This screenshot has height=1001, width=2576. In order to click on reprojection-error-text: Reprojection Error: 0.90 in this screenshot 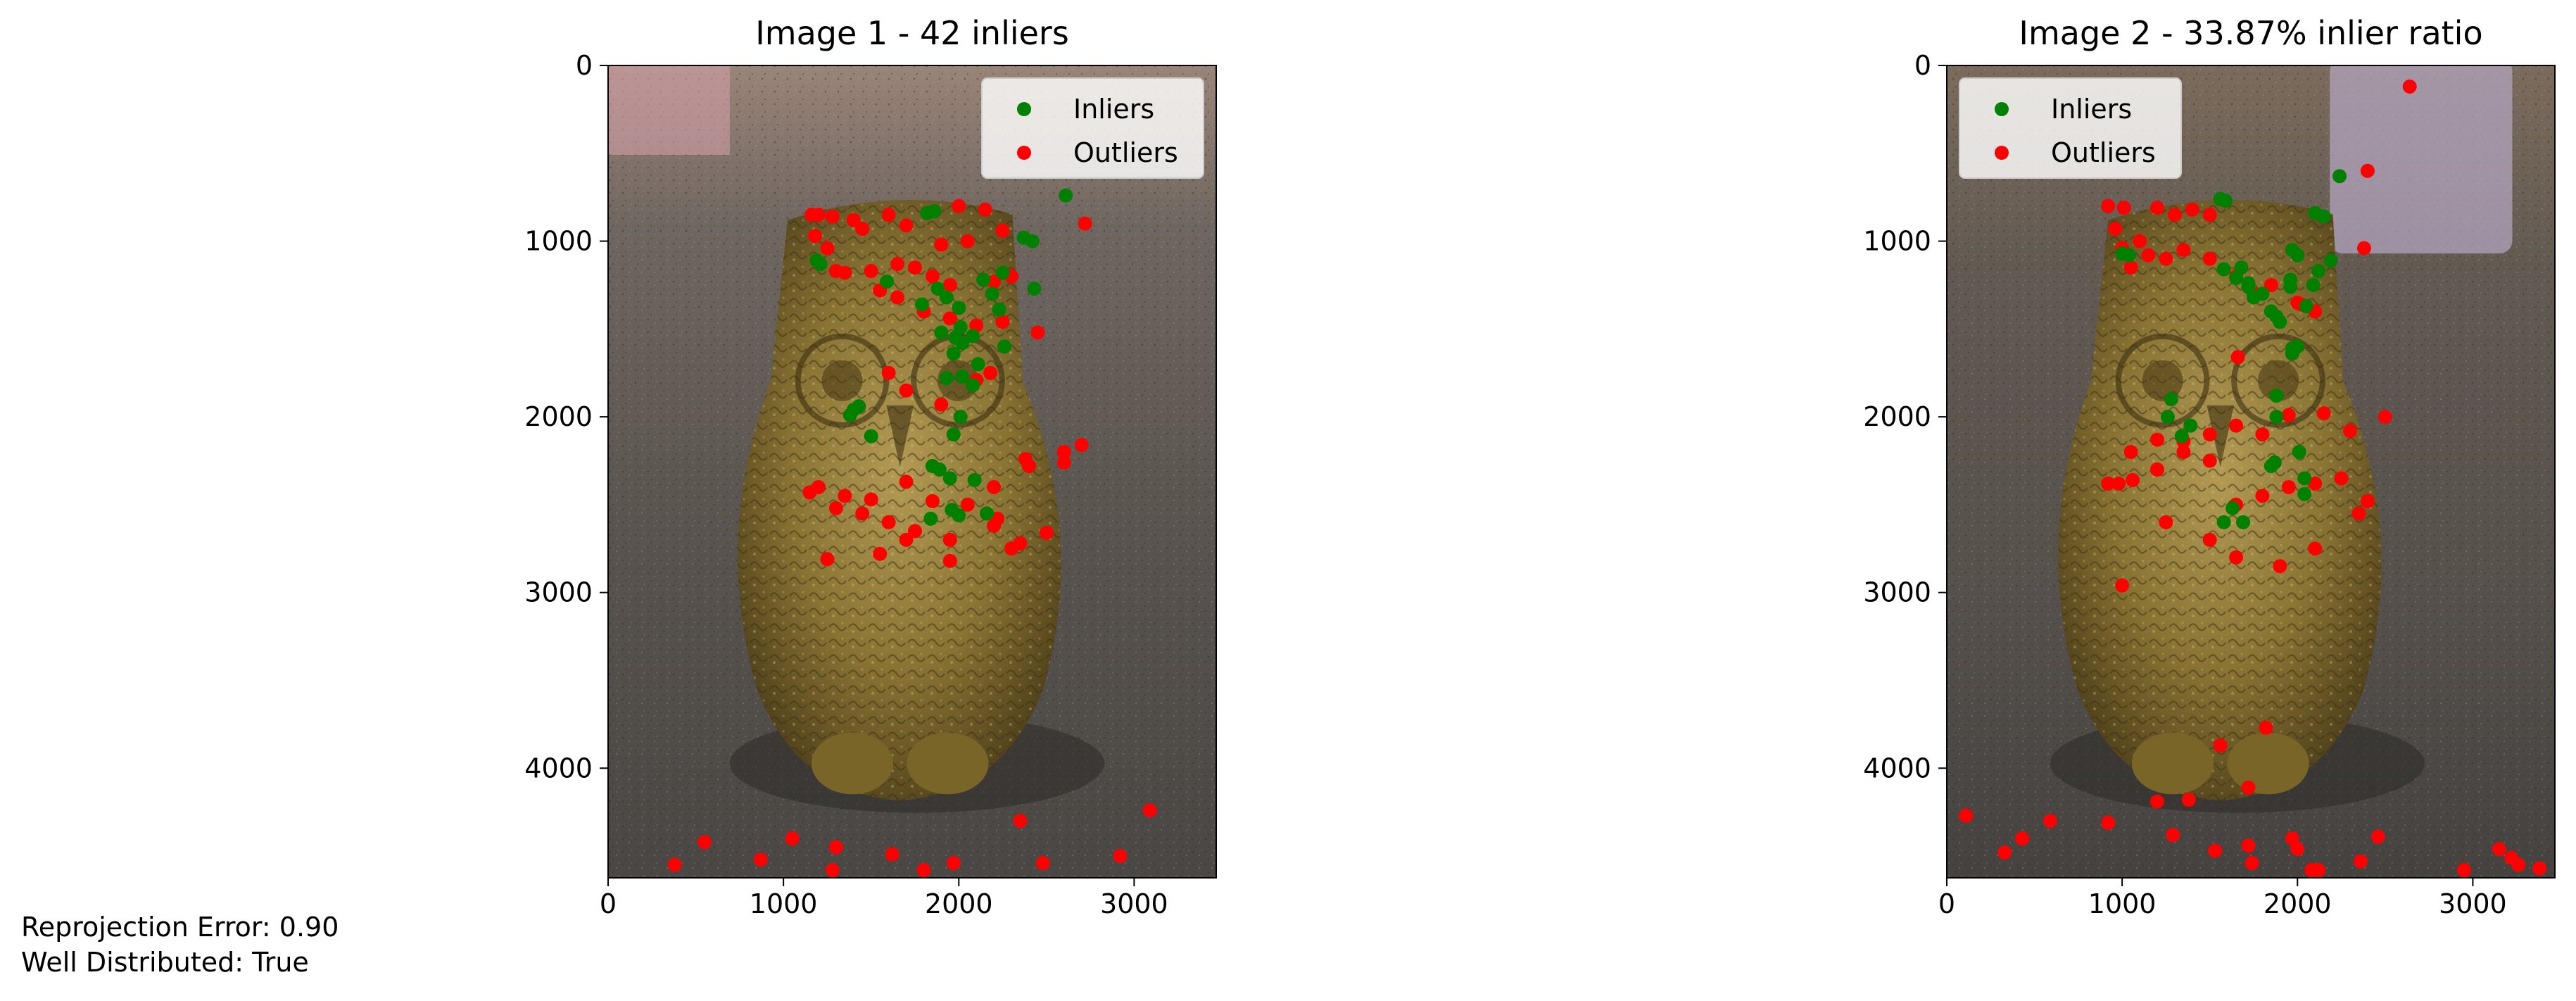, I will do `click(180, 928)`.